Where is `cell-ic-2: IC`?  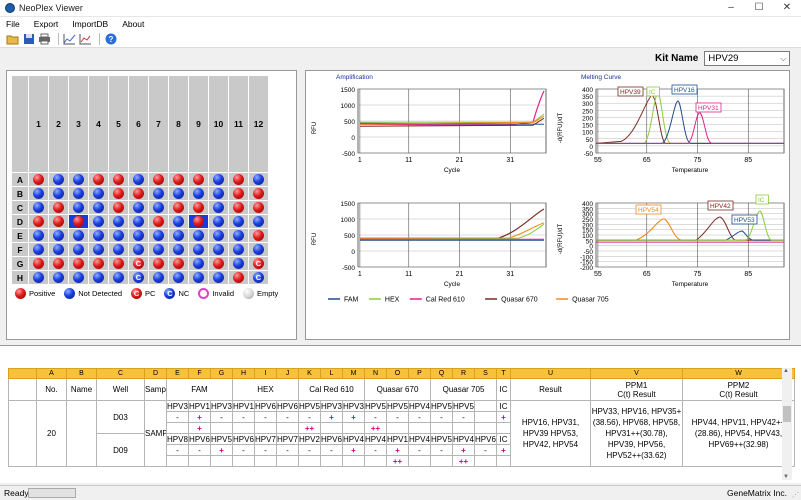 cell-ic-2: IC is located at coordinates (503, 439).